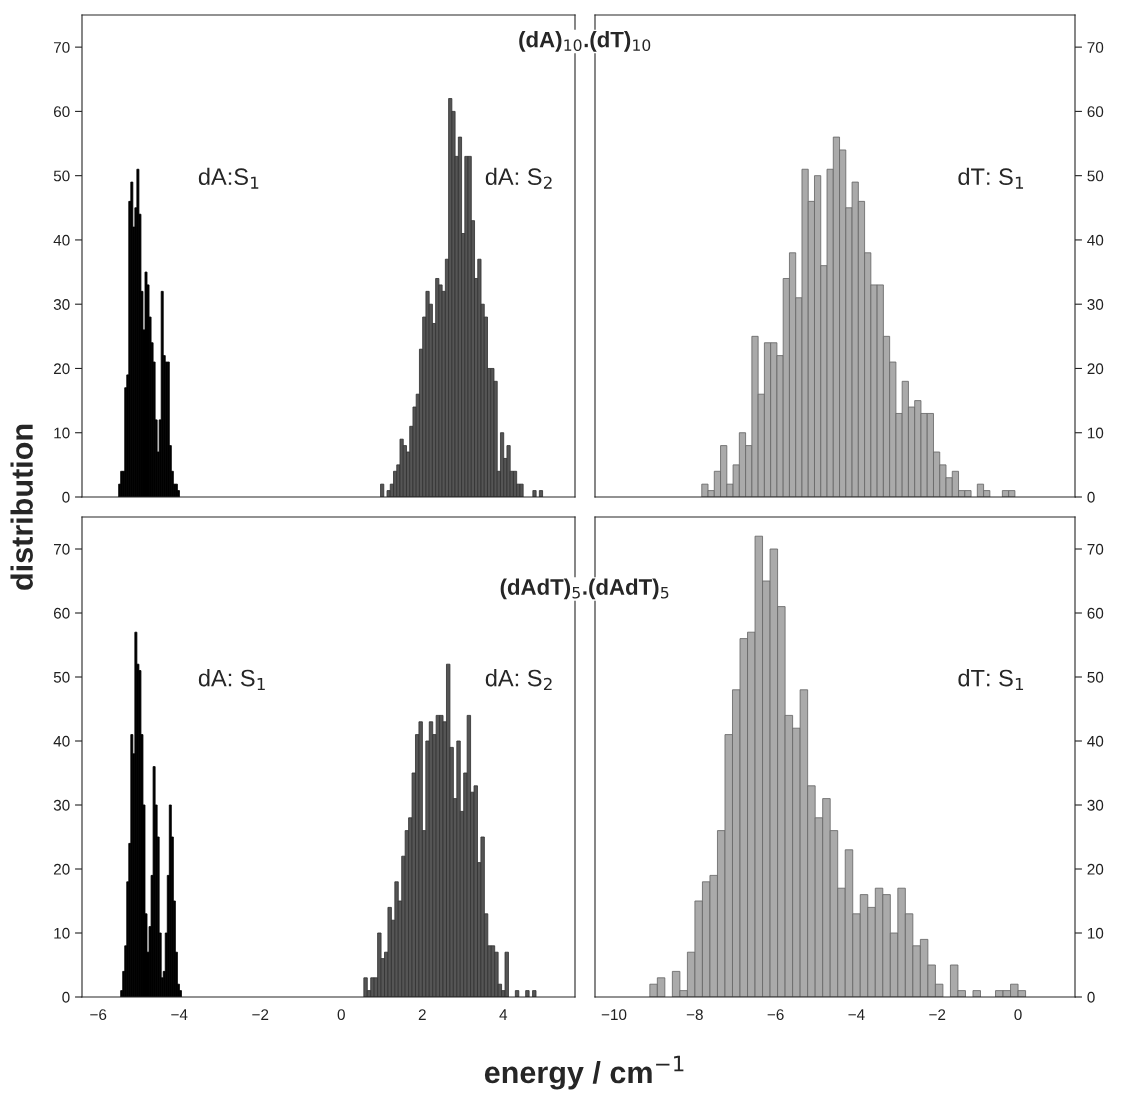 This screenshot has width=1124, height=1097. What do you see at coordinates (584, 589) in the screenshot?
I see `text: (dAdT)$_{5}$.(dAdT)$_{5}$` at bounding box center [584, 589].